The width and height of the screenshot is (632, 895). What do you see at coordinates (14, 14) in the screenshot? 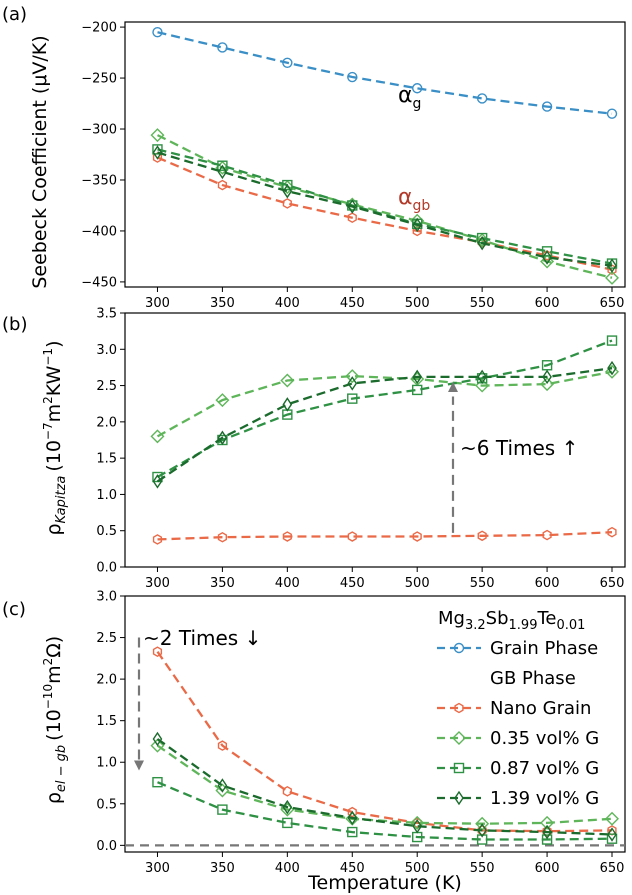
I see `panel-a-label: (a)` at bounding box center [14, 14].